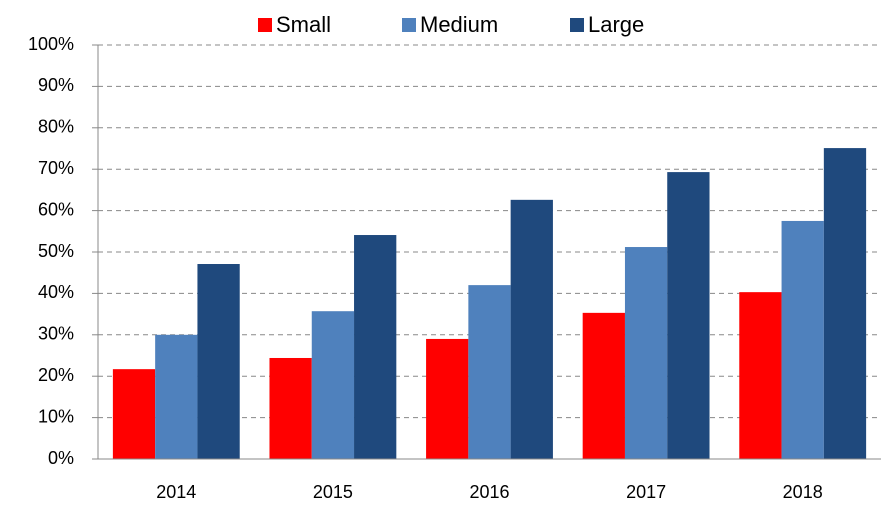 This screenshot has height=505, width=881. What do you see at coordinates (56, 85) in the screenshot?
I see `y-tick-label: 90%` at bounding box center [56, 85].